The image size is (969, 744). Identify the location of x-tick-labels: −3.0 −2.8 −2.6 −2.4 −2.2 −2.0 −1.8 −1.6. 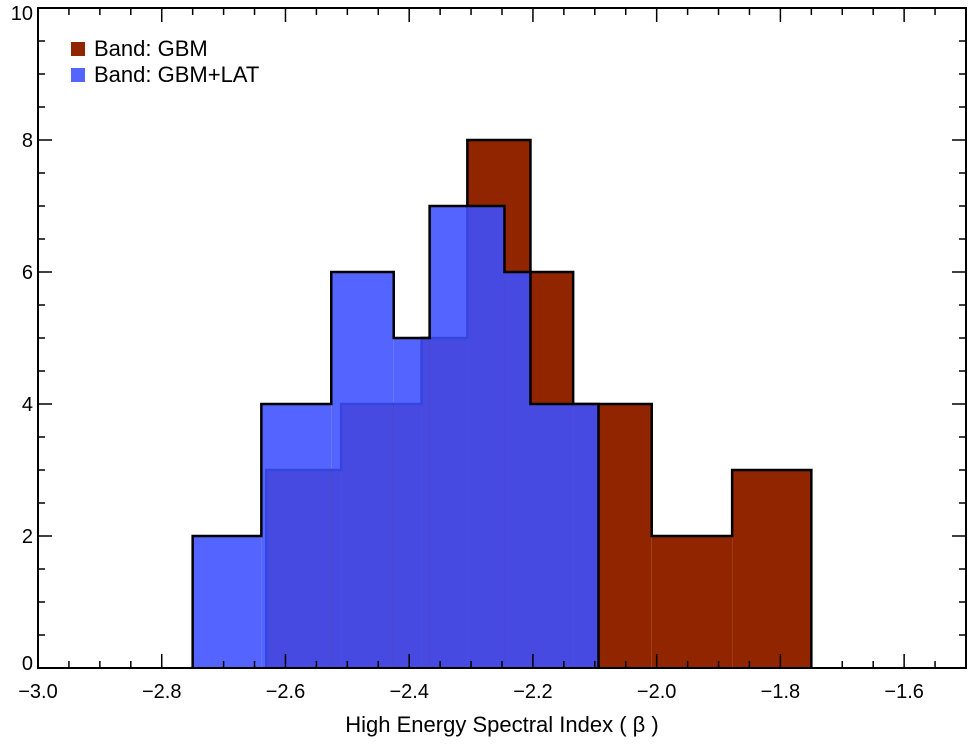
(471, 692).